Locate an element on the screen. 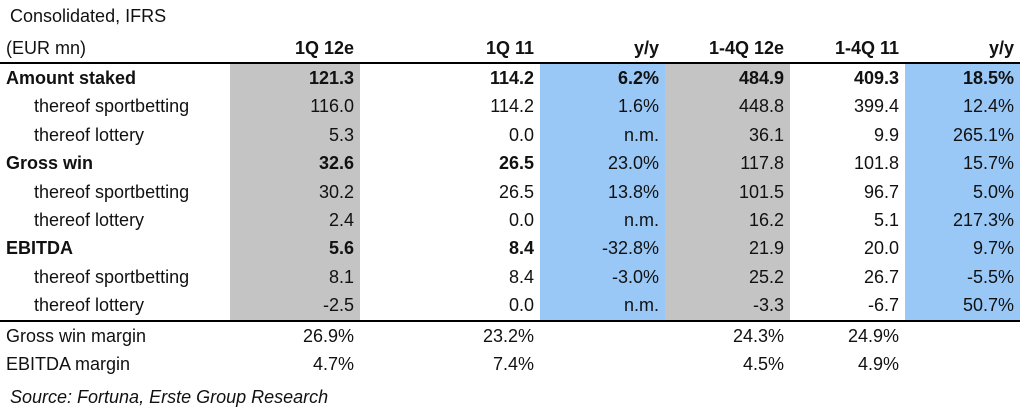  cell: -3.0% is located at coordinates (602, 277).